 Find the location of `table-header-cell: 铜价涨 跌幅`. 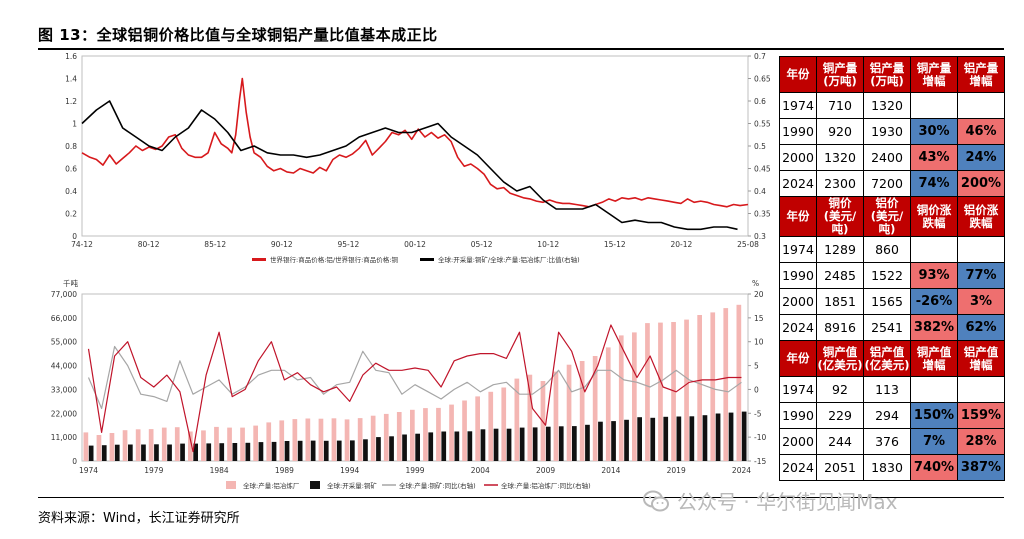

table-header-cell: 铜价涨 跌幅 is located at coordinates (934, 216).